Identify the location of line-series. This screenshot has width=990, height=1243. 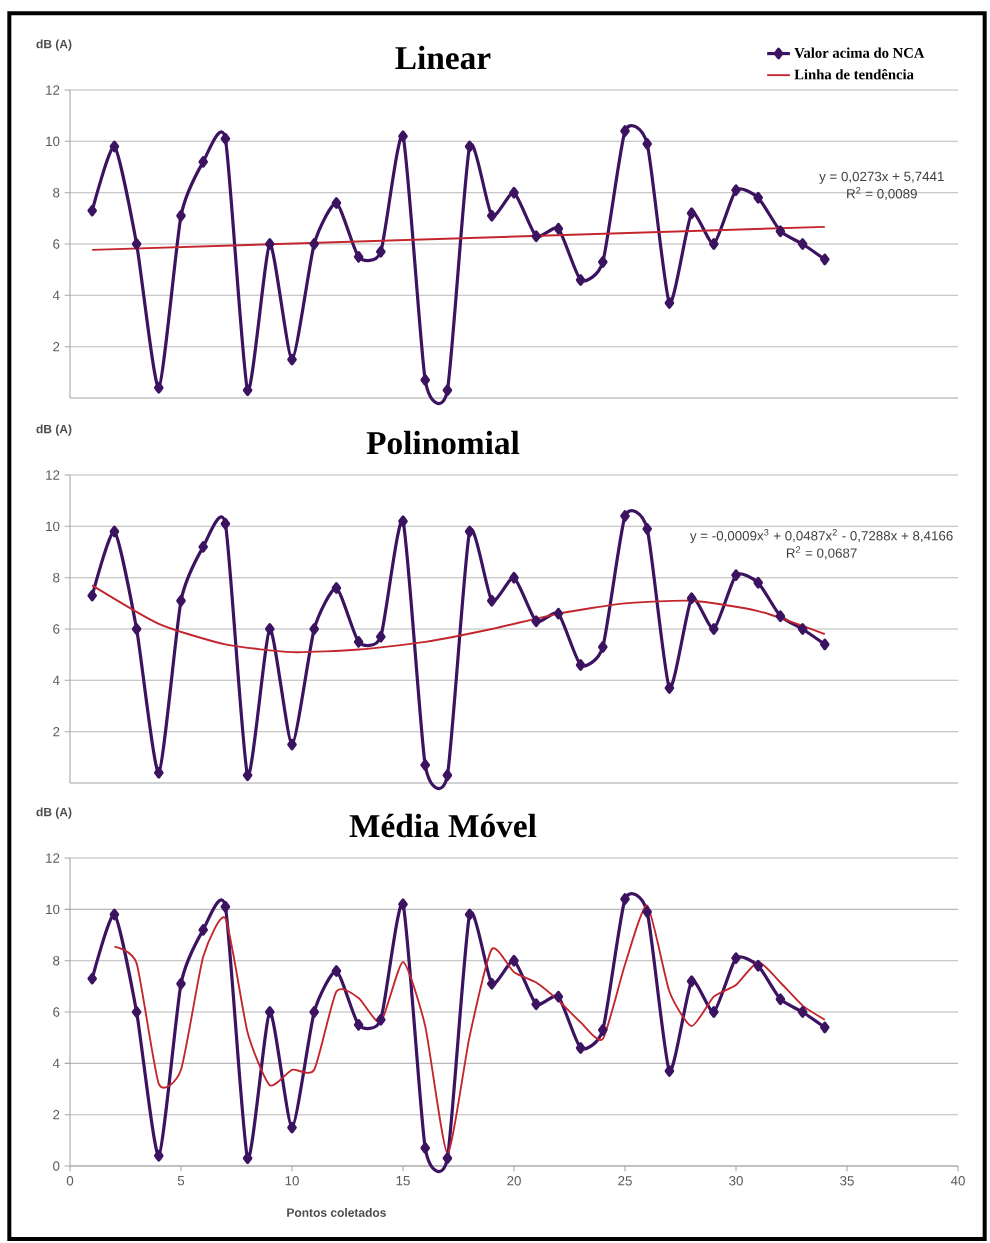
(458, 619).